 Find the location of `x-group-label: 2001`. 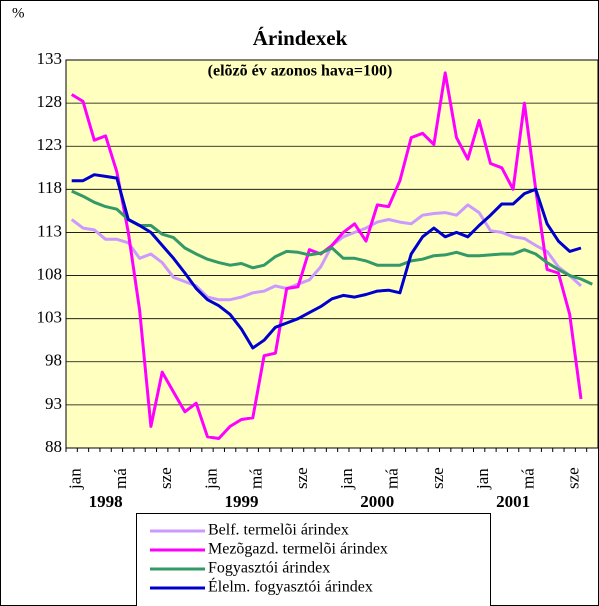

x-group-label: 2001 is located at coordinates (513, 501).